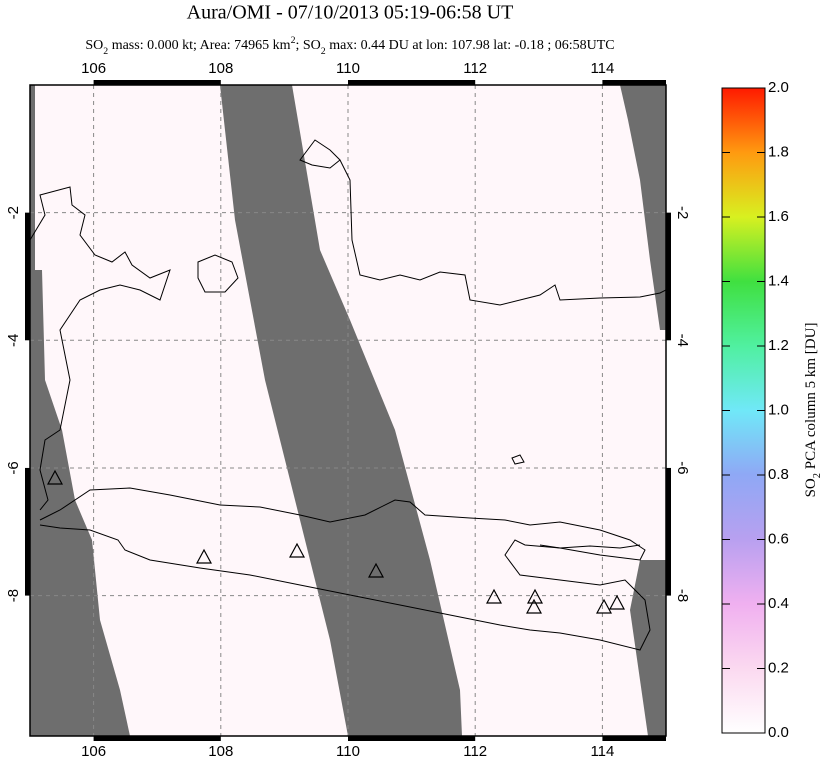 The width and height of the screenshot is (823, 759). What do you see at coordinates (778, 216) in the screenshot?
I see `colorbar-tick-label: 1.6` at bounding box center [778, 216].